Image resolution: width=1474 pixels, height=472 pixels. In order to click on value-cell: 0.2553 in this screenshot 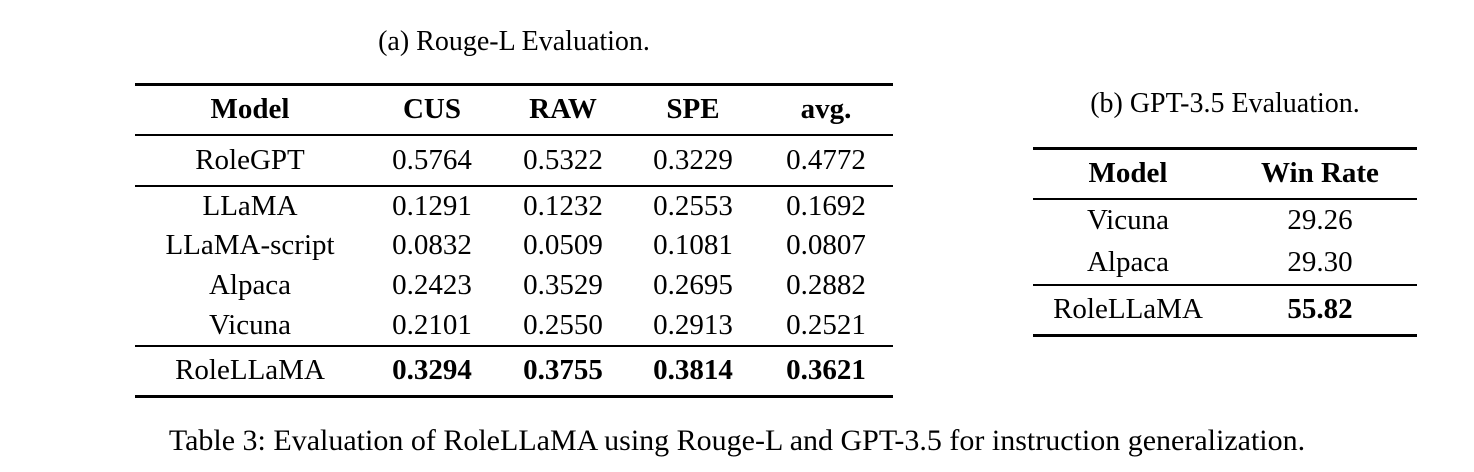, I will do `click(693, 205)`.